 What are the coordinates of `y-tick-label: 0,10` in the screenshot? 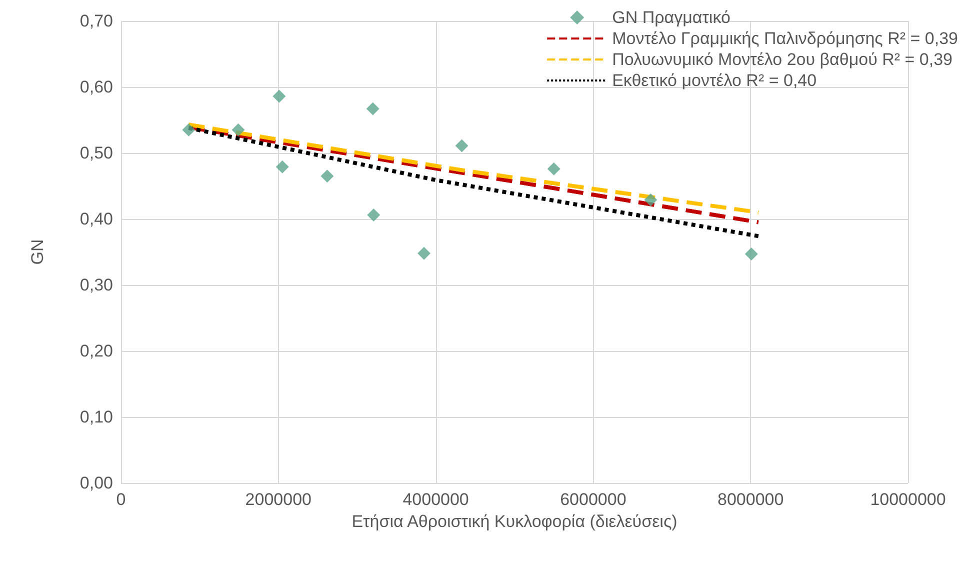 It's located at (96, 417).